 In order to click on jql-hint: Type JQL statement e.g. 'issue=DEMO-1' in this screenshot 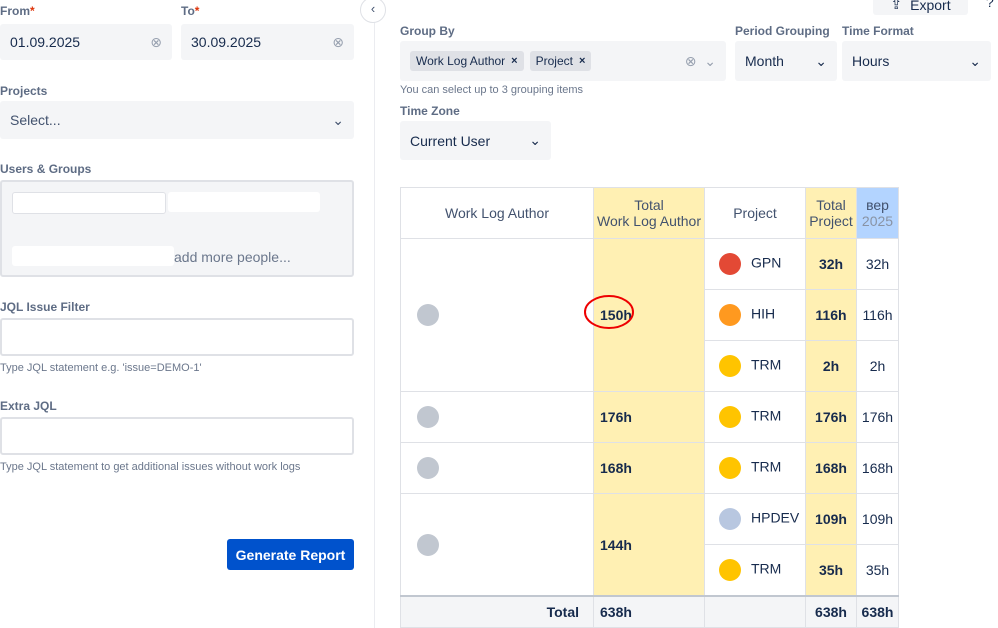, I will do `click(101, 368)`.